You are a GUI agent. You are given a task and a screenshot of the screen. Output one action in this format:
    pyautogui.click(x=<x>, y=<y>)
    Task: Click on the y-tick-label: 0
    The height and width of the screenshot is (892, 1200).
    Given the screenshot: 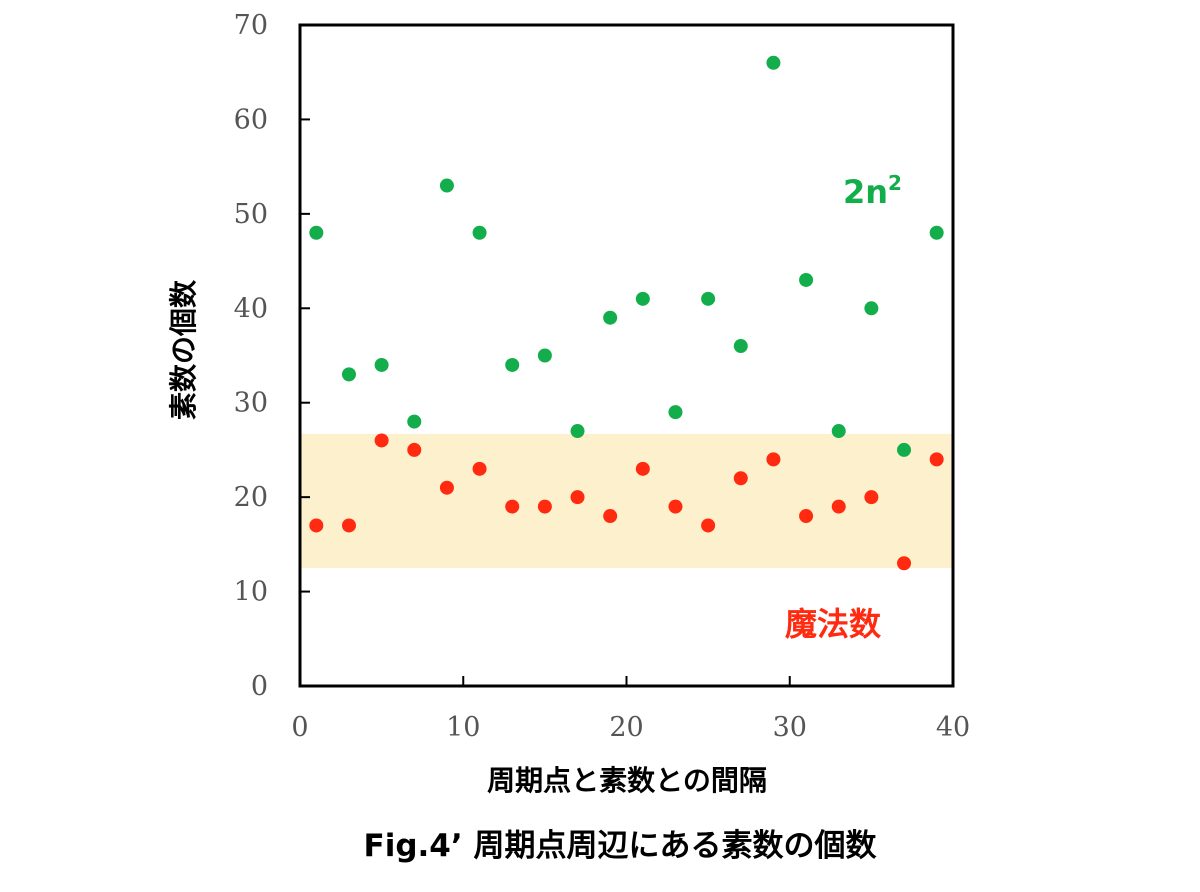 What is the action you would take?
    pyautogui.click(x=259, y=686)
    